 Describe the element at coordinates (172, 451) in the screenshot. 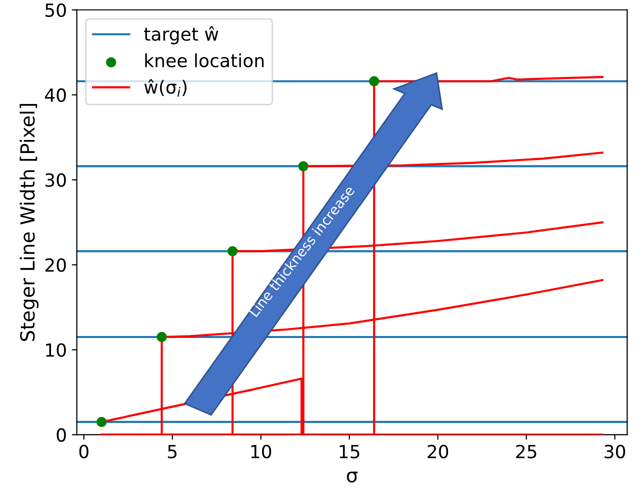

I see `x-tick-label: 5` at that location.